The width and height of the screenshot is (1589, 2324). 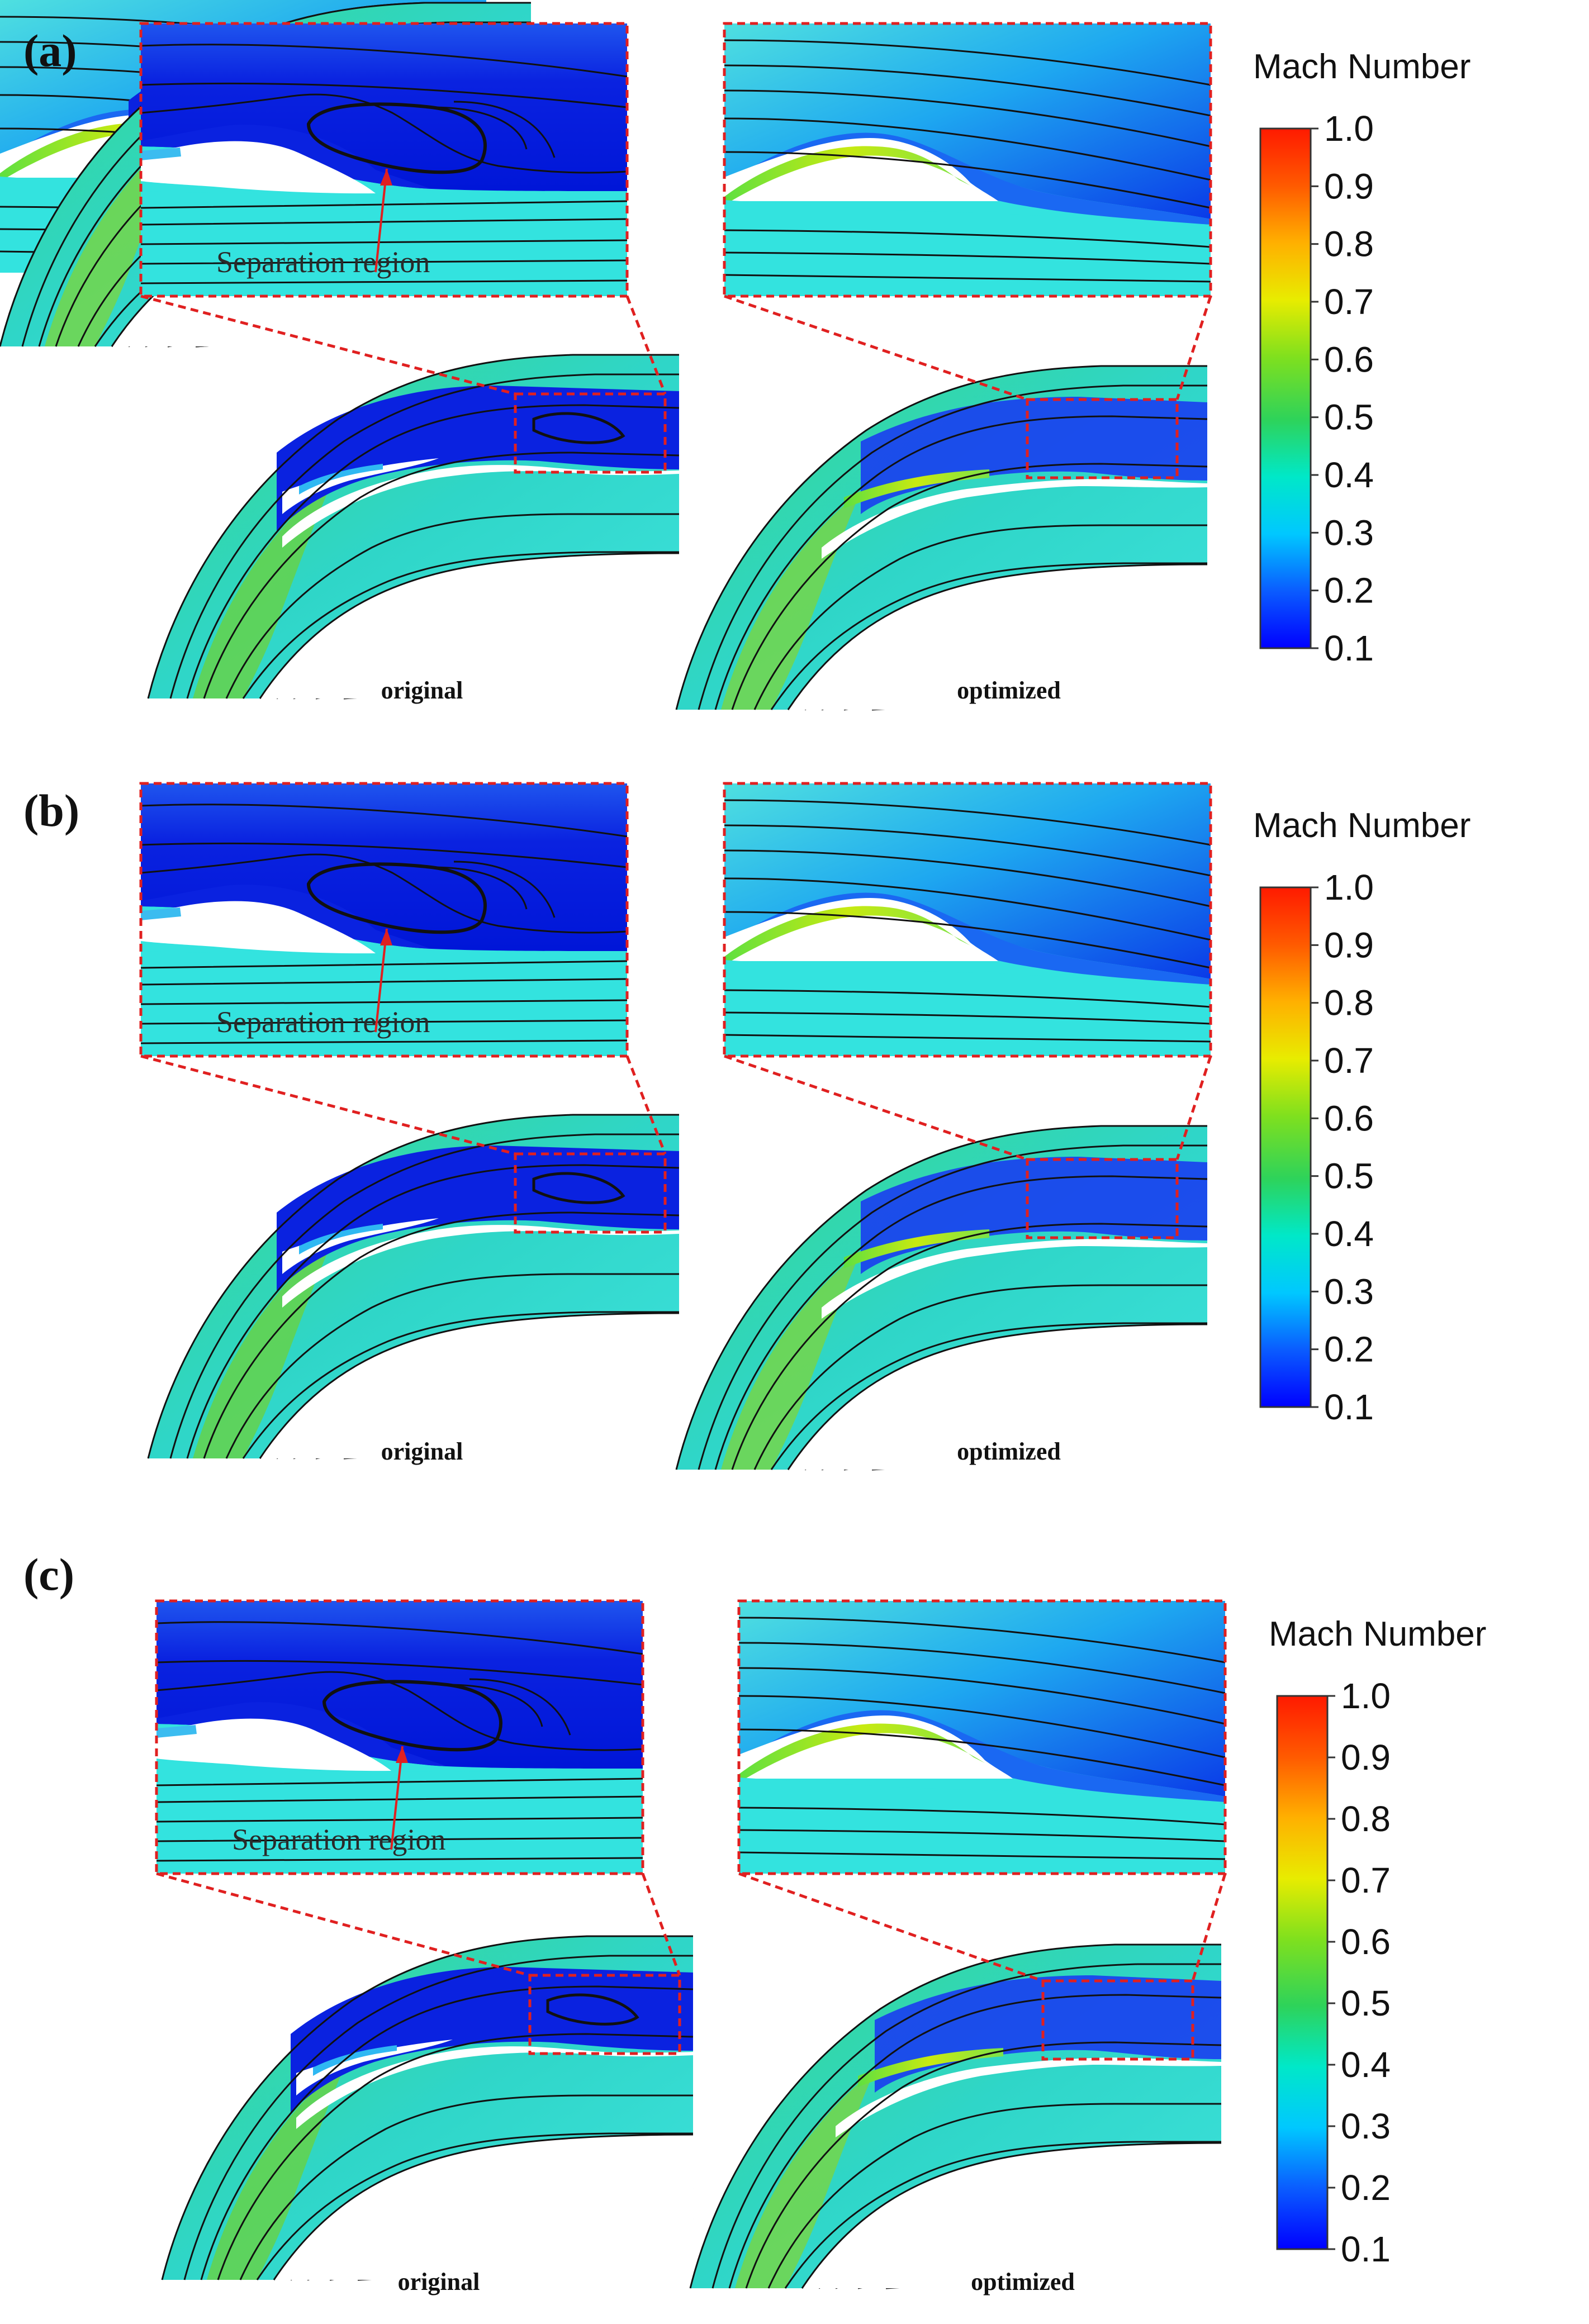 I want to click on panel-a-original-zoom: Separation region, so click(x=384, y=159).